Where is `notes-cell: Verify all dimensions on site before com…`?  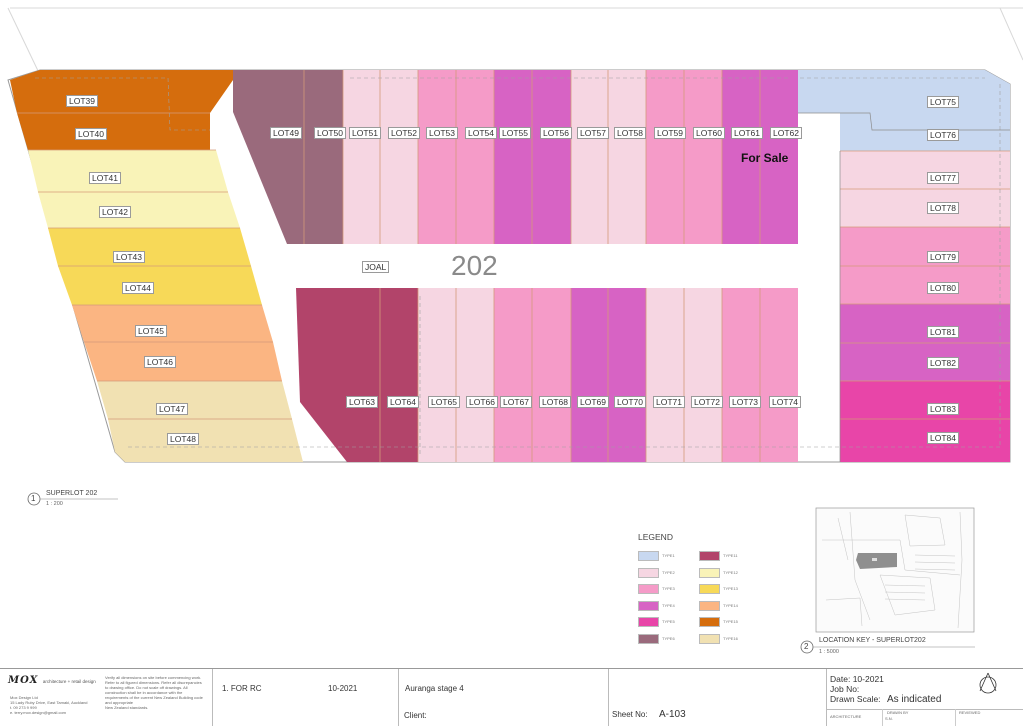 notes-cell: Verify all dimensions on site before com… is located at coordinates (156, 697).